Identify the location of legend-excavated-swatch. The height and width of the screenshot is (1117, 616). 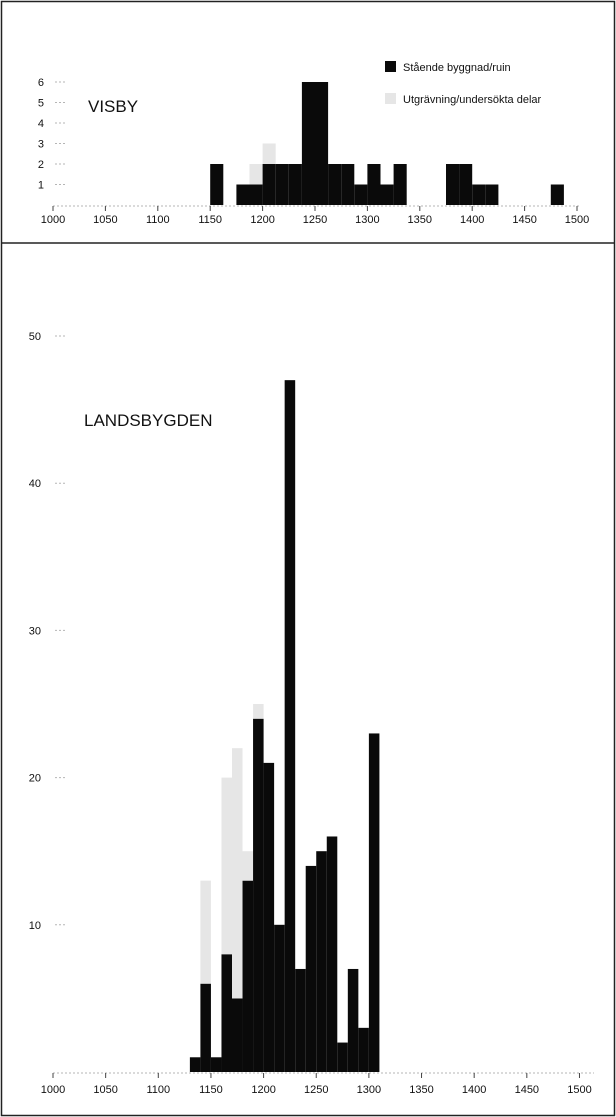
(390, 98).